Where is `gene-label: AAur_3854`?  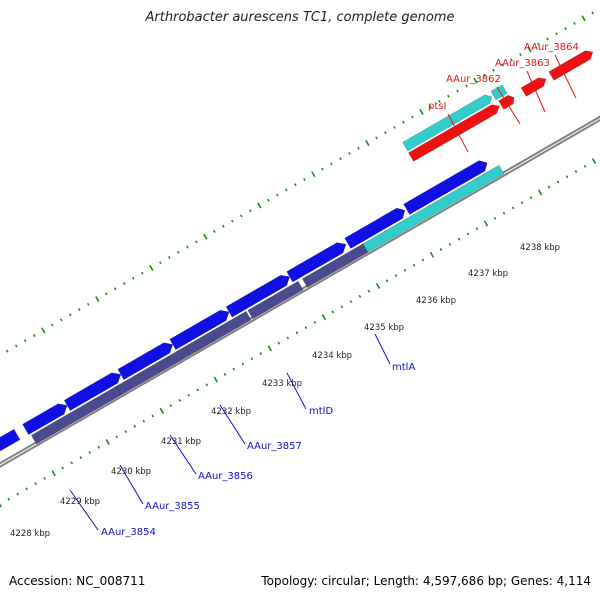
gene-label: AAur_3854 is located at coordinates (128, 532).